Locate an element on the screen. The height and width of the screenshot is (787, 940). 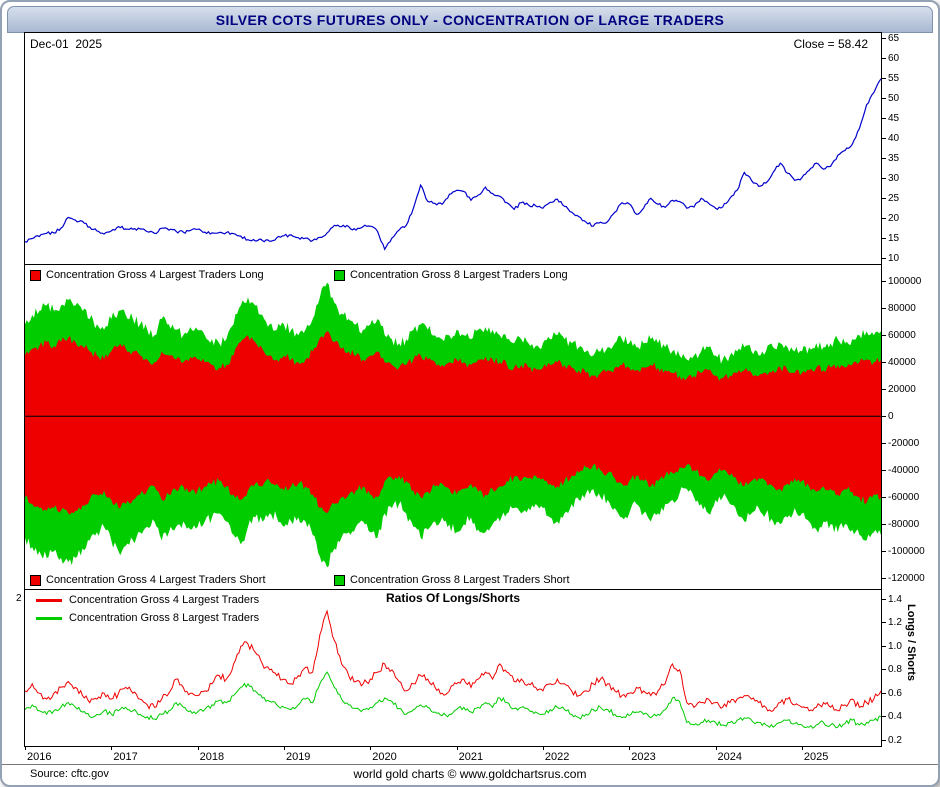
x-axis-year-label: 2017 is located at coordinates (125, 757).